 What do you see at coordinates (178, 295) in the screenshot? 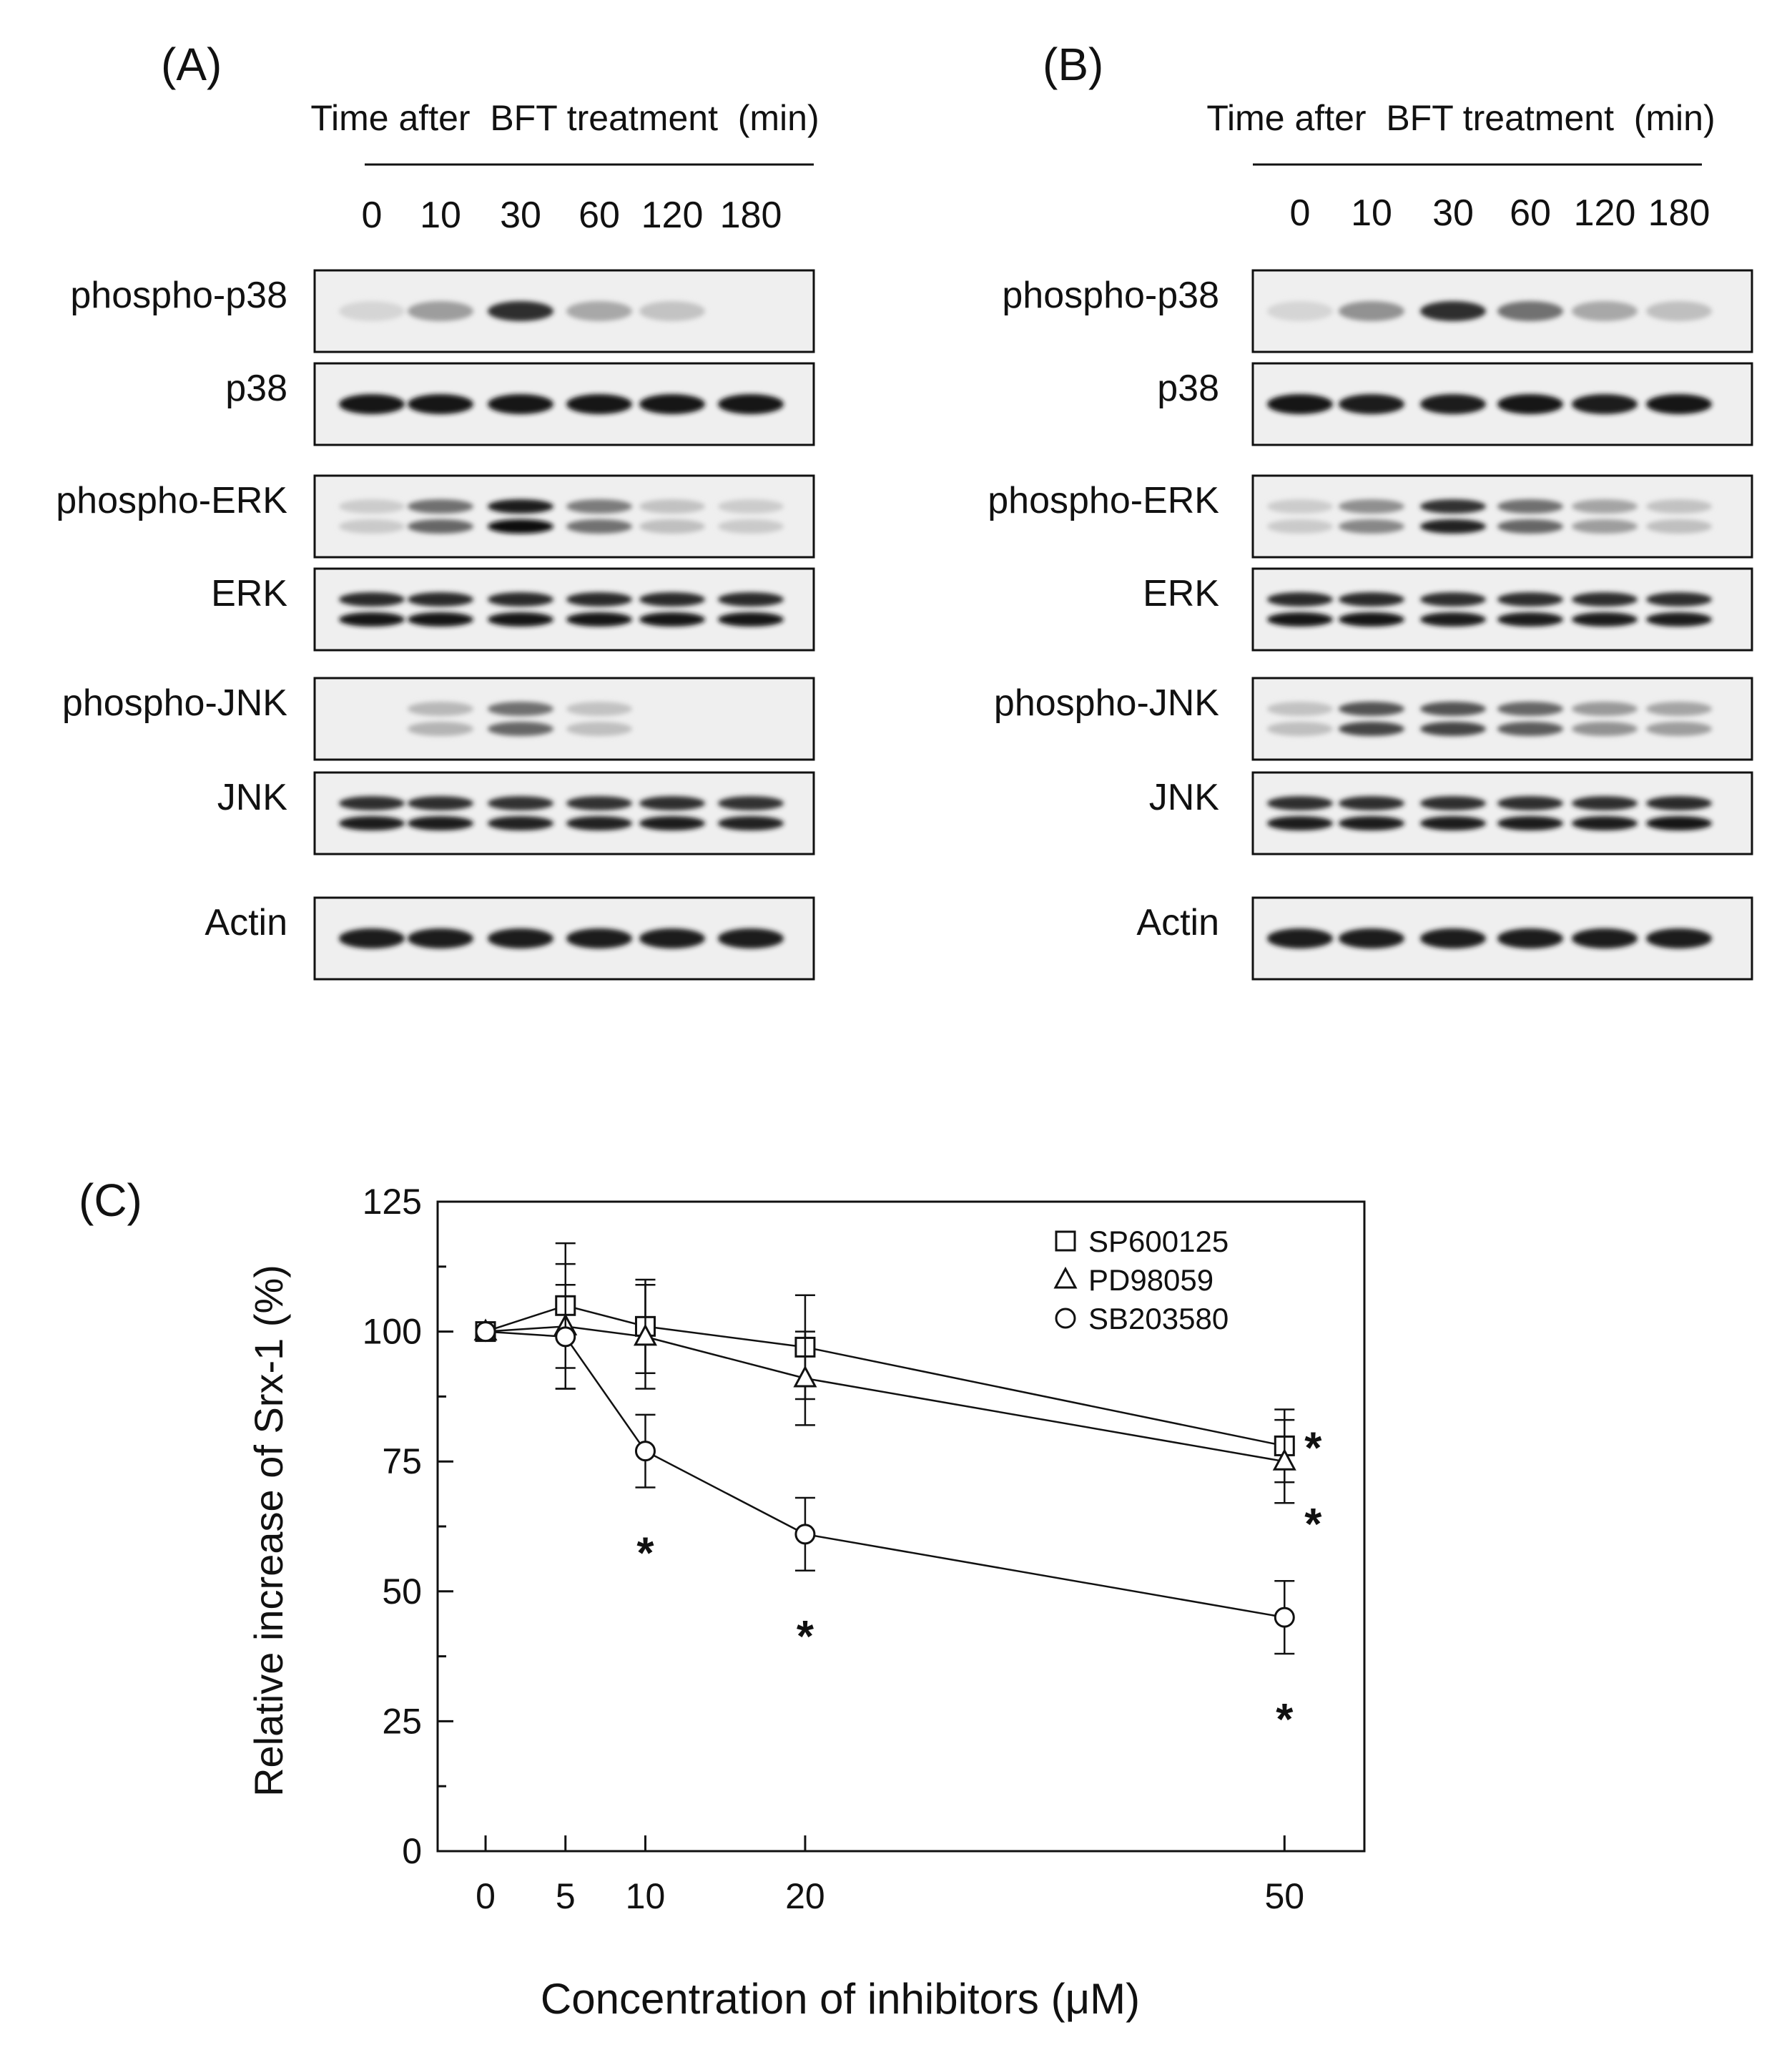
I see `blot-label: phospho-p38` at bounding box center [178, 295].